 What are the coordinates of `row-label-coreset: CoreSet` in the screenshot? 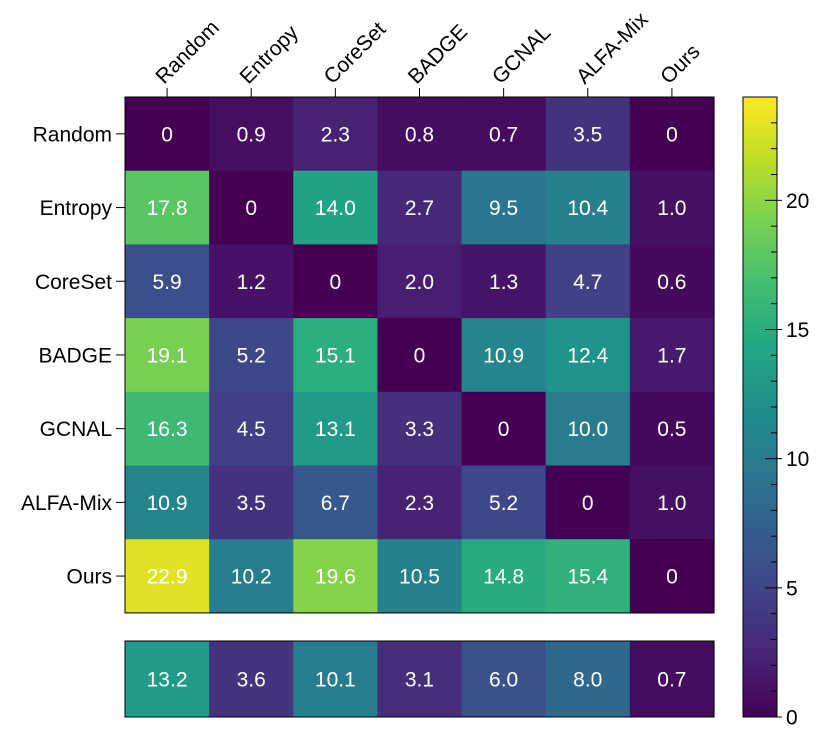 It's located at (73, 282).